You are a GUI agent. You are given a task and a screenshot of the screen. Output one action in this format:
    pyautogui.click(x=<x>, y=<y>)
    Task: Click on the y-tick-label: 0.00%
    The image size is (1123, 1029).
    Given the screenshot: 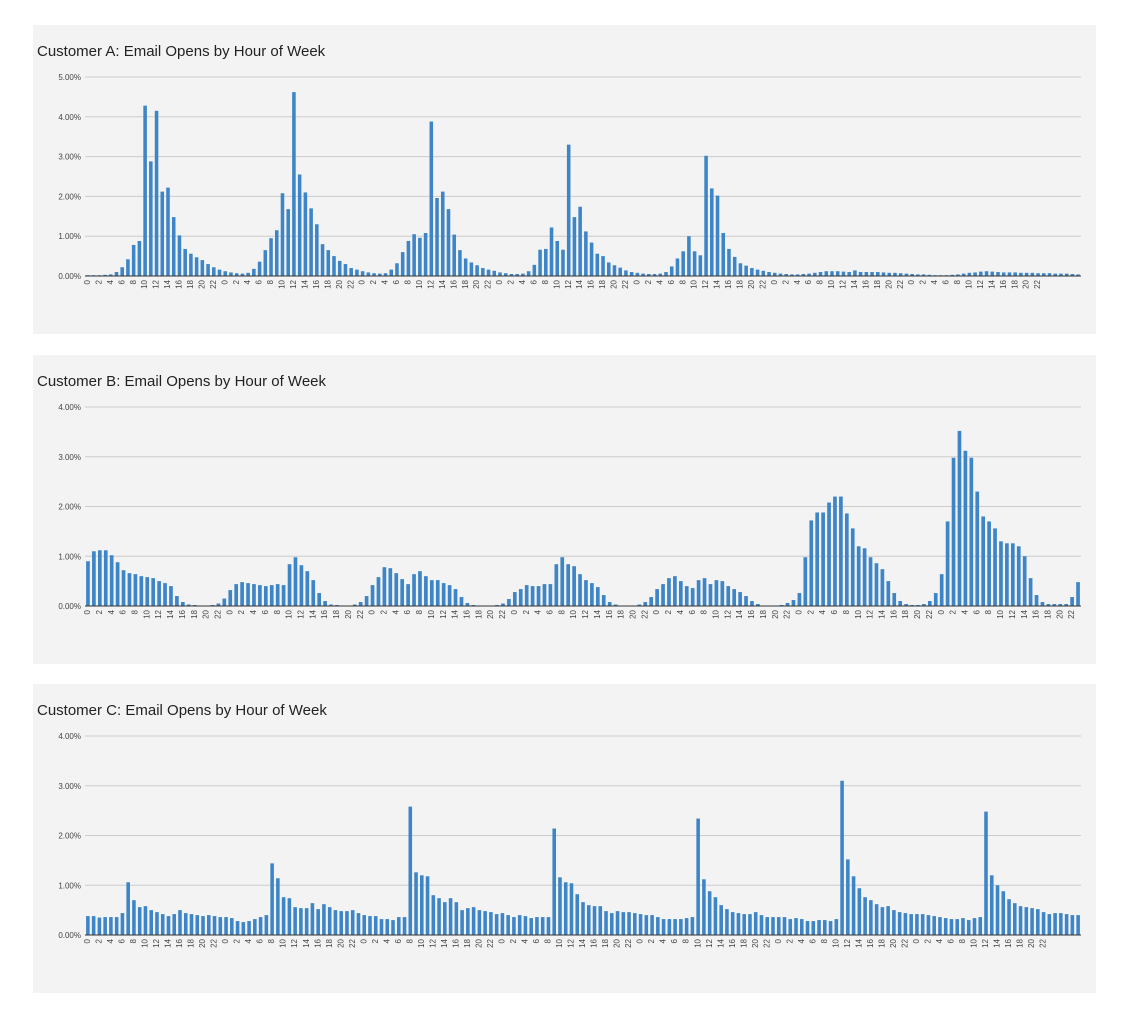 What is the action you would take?
    pyautogui.click(x=69, y=276)
    